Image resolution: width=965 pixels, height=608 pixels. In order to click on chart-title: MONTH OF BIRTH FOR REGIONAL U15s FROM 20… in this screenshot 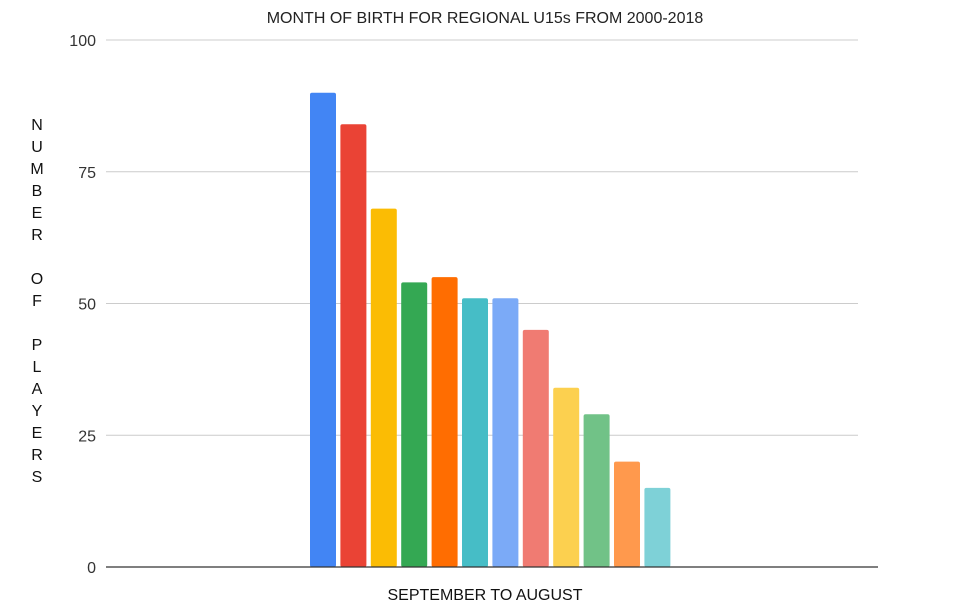, I will do `click(485, 18)`.